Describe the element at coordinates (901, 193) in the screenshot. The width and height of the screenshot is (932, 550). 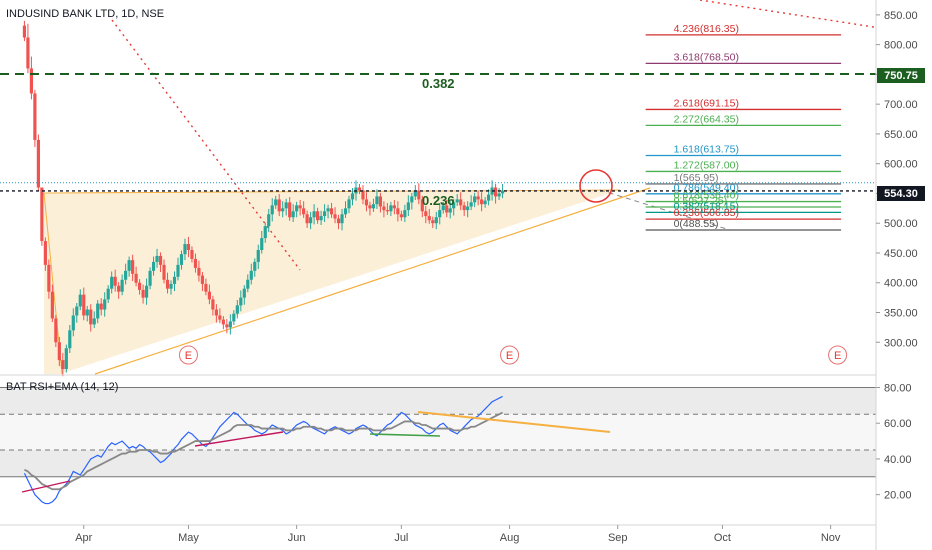
I see `current-price-badge` at that location.